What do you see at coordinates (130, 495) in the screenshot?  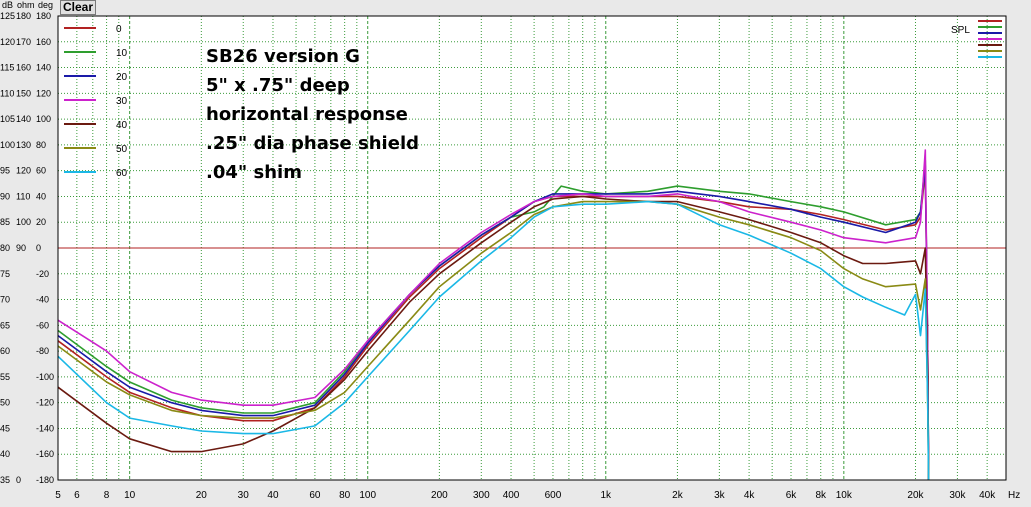 I see `x-tick-label: 10` at bounding box center [130, 495].